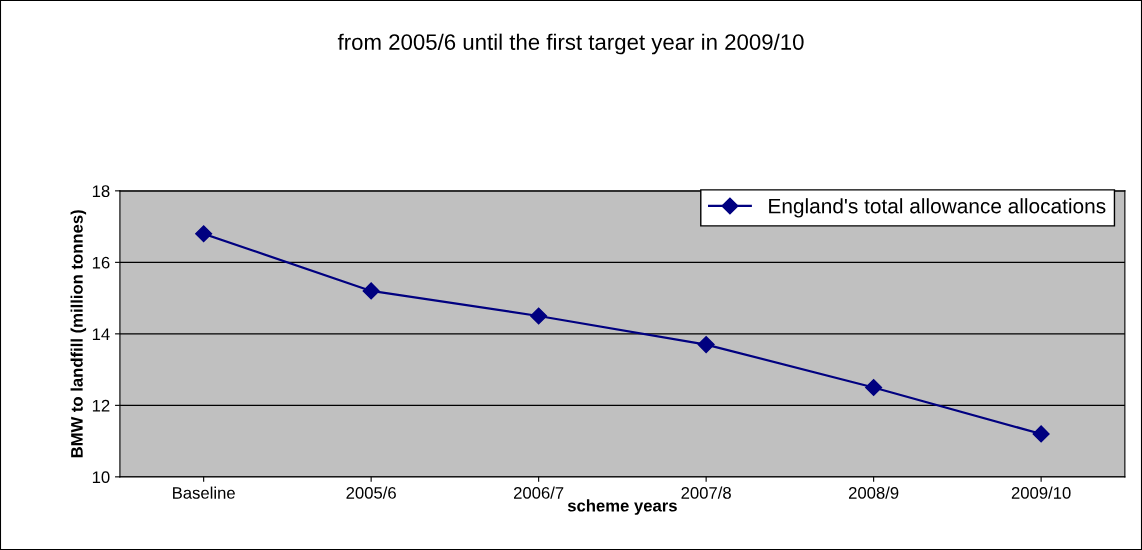 The height and width of the screenshot is (550, 1142). What do you see at coordinates (622, 507) in the screenshot?
I see `x-axis-title: scheme years` at bounding box center [622, 507].